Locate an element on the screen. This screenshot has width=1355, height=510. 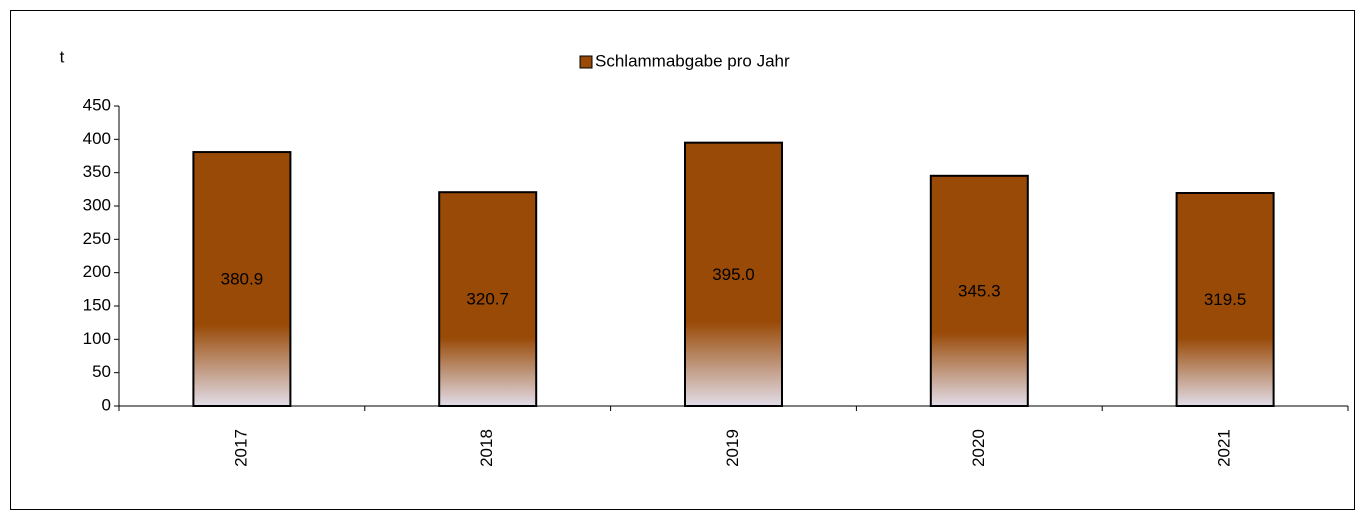
y-tick-label: 400 is located at coordinates (97, 138).